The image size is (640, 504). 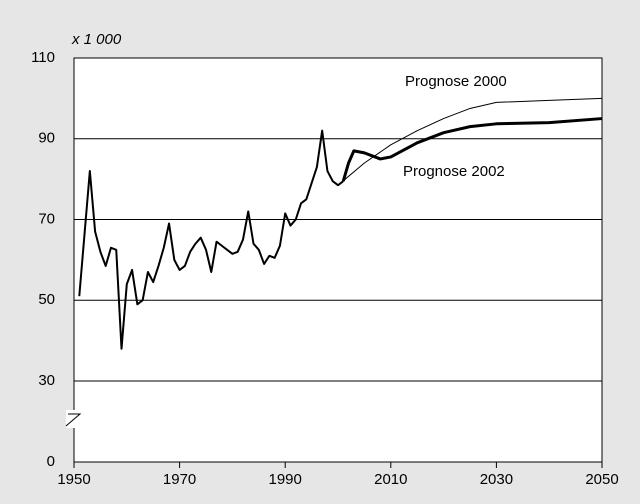 What do you see at coordinates (46, 218) in the screenshot?
I see `y-tick-label: 70` at bounding box center [46, 218].